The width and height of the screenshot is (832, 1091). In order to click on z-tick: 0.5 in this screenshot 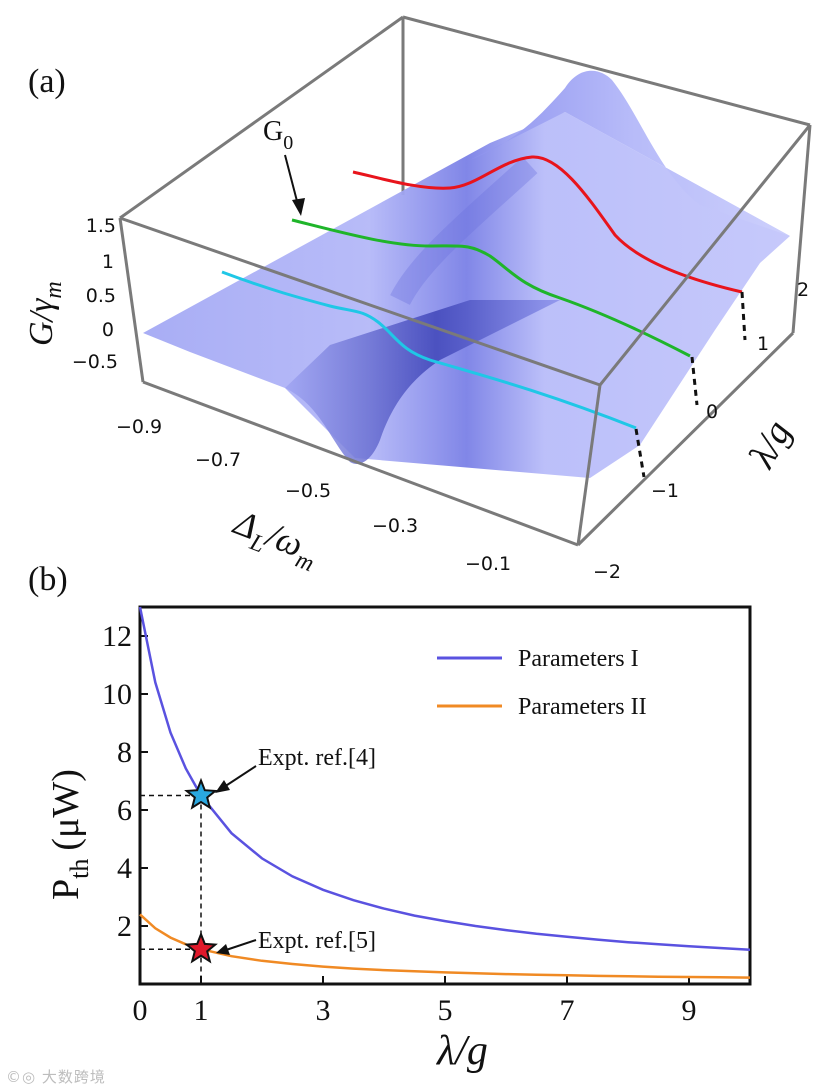, I will do `click(101, 296)`.